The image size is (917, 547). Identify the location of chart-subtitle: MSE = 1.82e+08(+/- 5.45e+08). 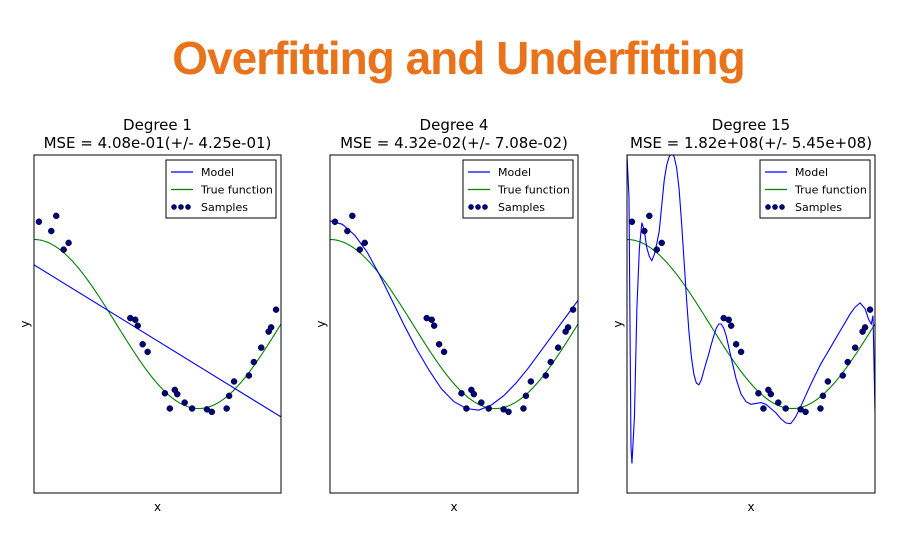
(751, 143).